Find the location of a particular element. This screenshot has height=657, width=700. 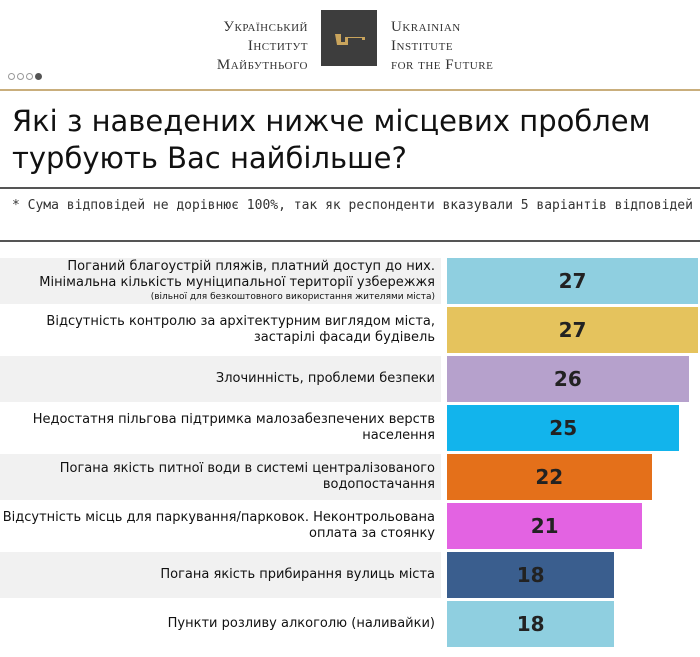

data-label: 21 is located at coordinates (544, 526).